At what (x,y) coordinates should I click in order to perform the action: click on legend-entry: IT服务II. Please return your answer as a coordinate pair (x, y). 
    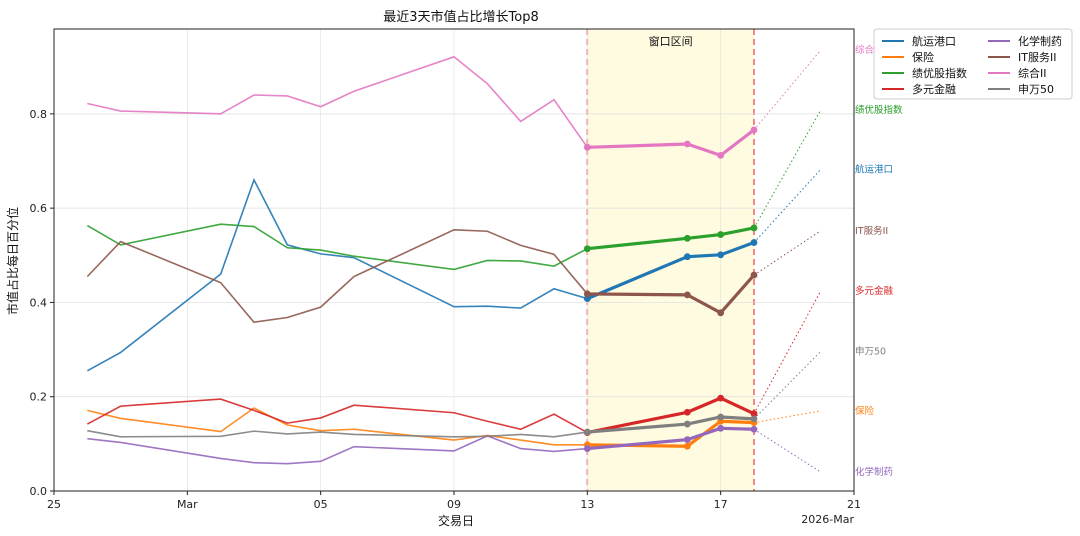
    Looking at the image, I should click on (1037, 57).